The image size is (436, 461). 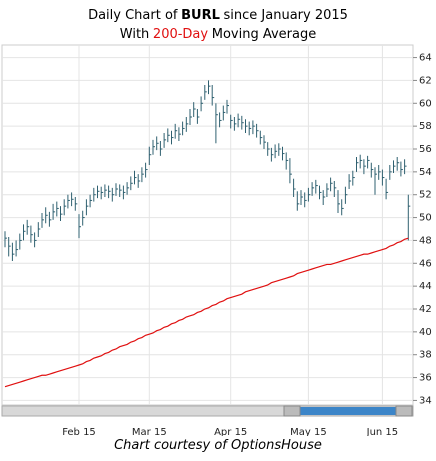 What do you see at coordinates (425, 195) in the screenshot?
I see `y-tick-label: 52` at bounding box center [425, 195].